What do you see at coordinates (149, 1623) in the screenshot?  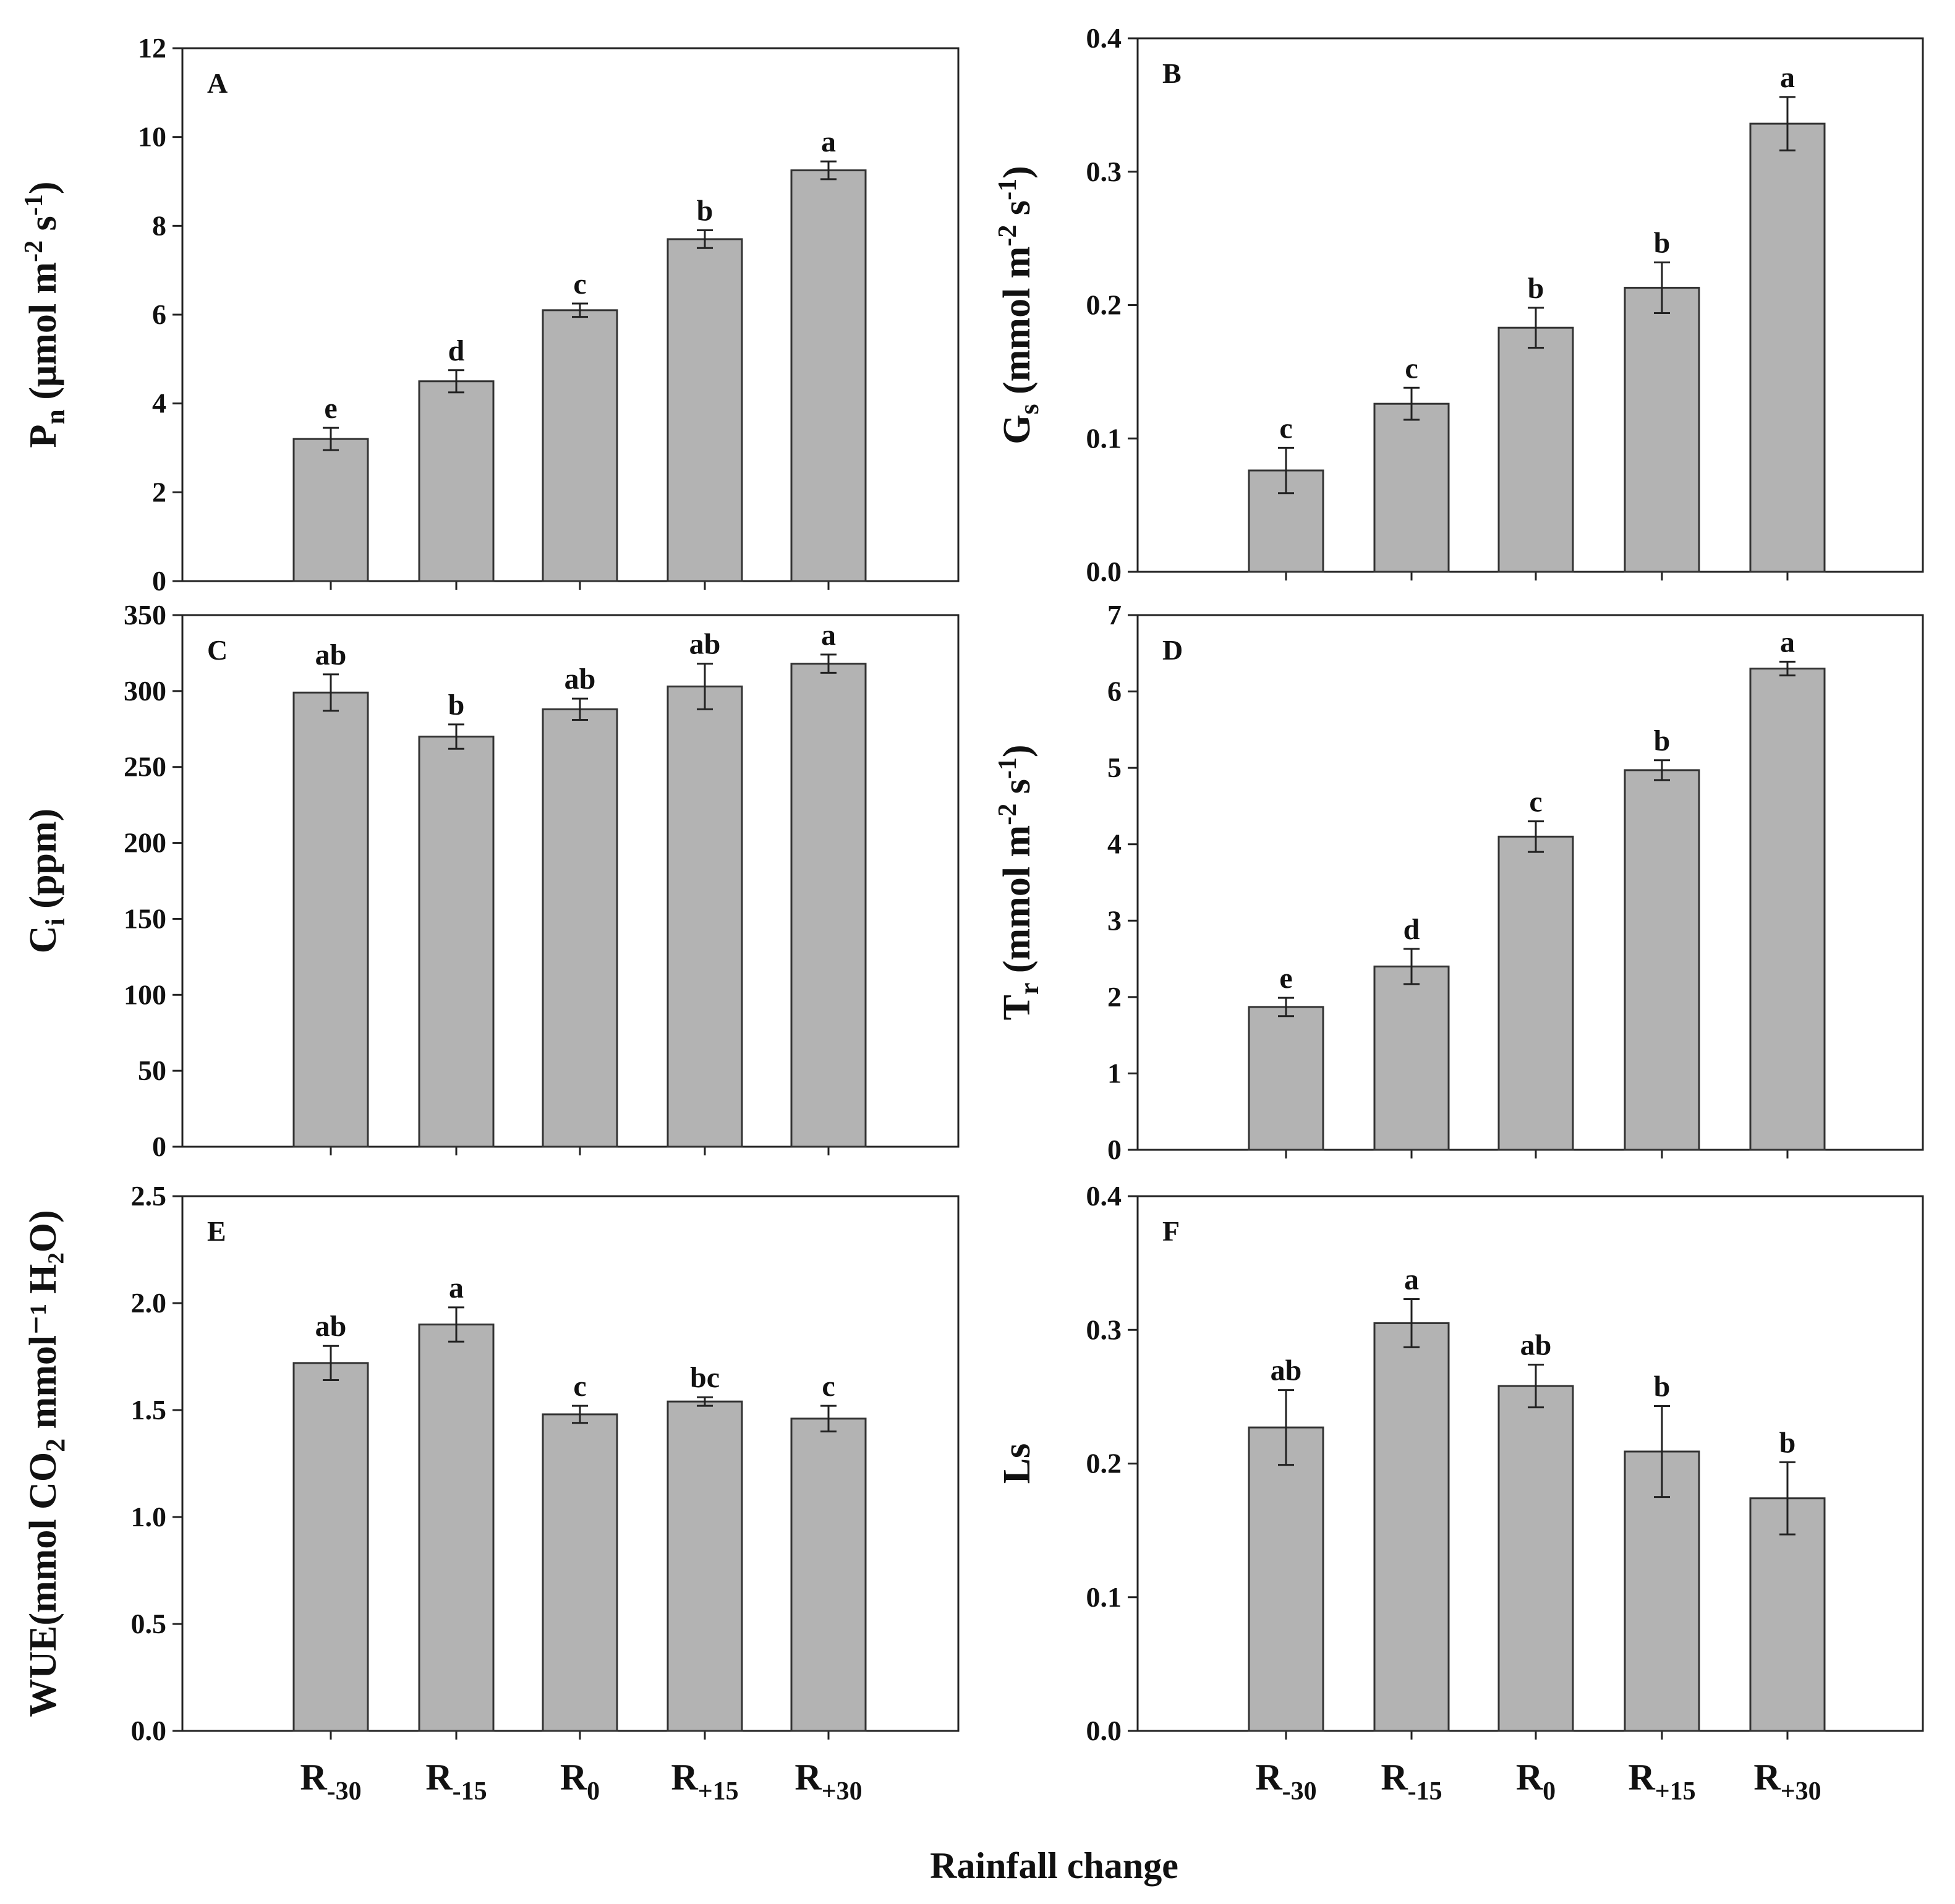 I see `y-tick-label: 0.5` at bounding box center [149, 1623].